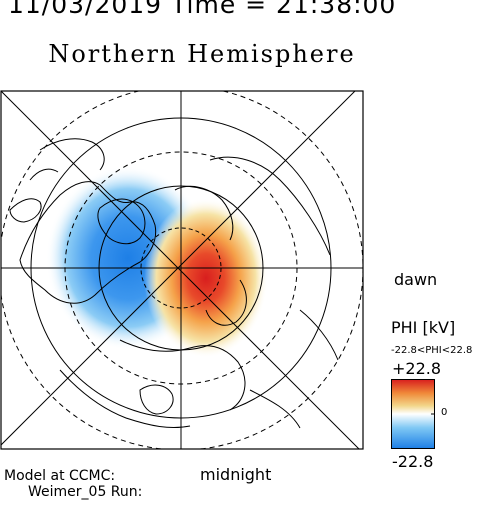 The width and height of the screenshot is (484, 508). What do you see at coordinates (423, 327) in the screenshot?
I see `colorbar-title: PHI [kV]` at bounding box center [423, 327].